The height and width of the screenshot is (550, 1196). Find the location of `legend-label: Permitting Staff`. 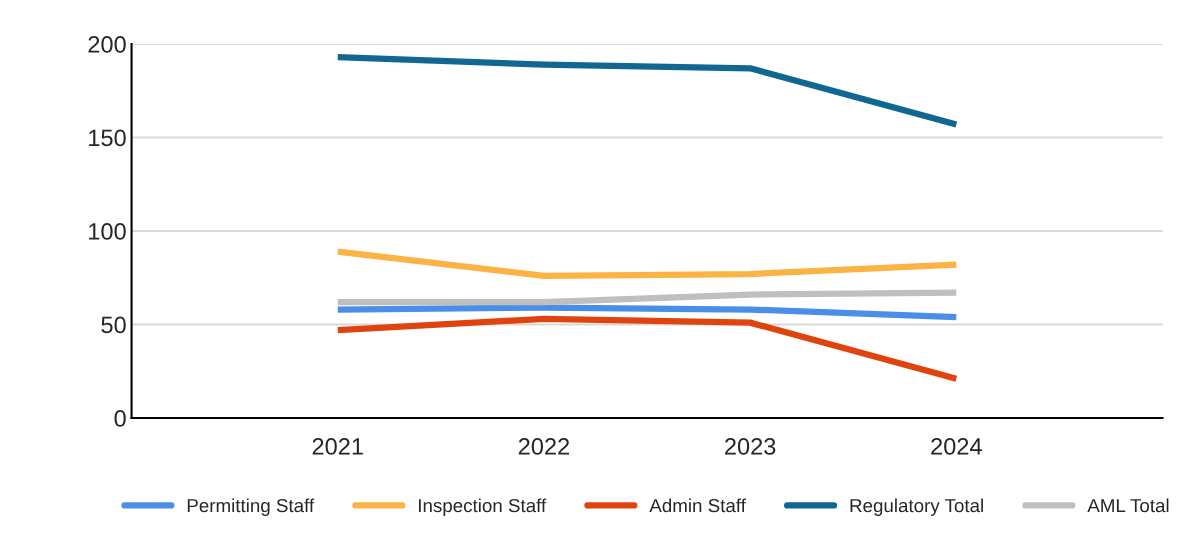

legend-label: Permitting Staff is located at coordinates (251, 507).